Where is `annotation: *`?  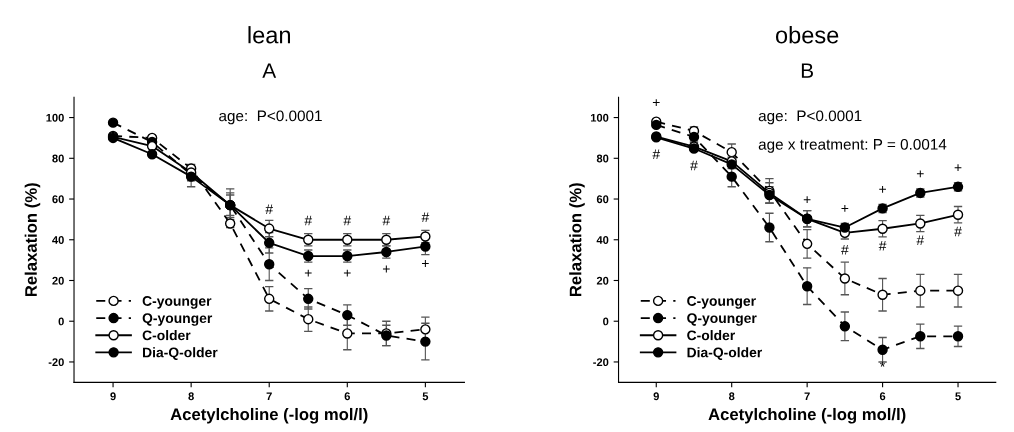
annotation: * is located at coordinates (883, 364).